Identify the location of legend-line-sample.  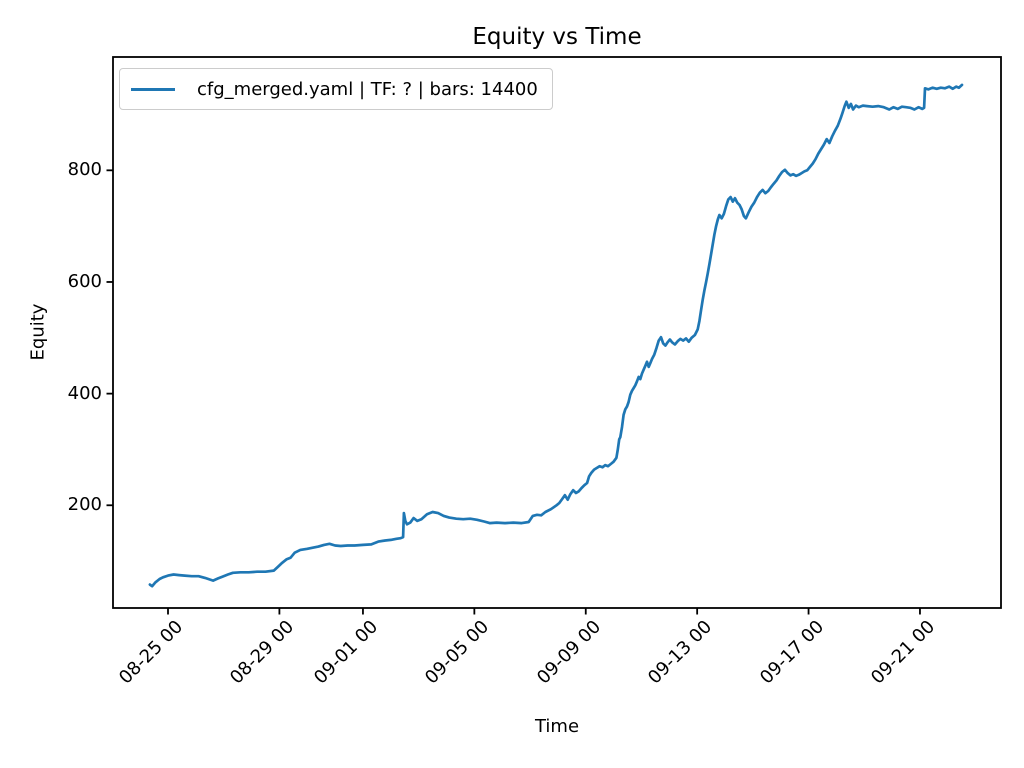
(153, 89).